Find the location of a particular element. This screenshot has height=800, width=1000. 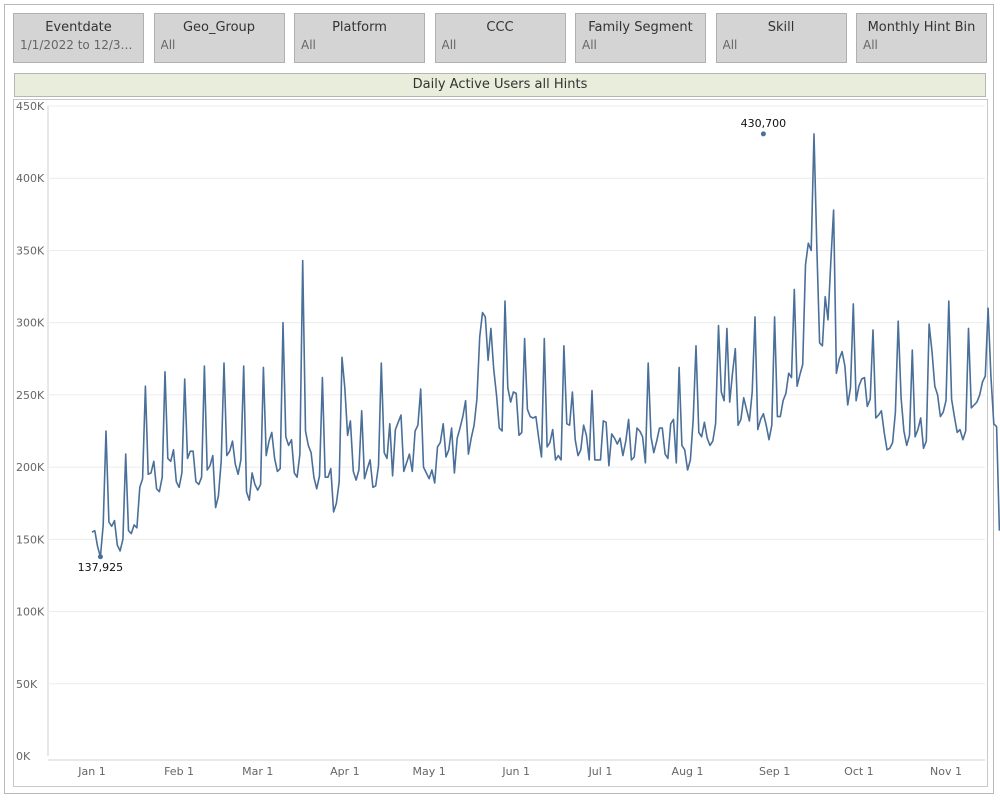

filter-name: Skill is located at coordinates (781, 27).